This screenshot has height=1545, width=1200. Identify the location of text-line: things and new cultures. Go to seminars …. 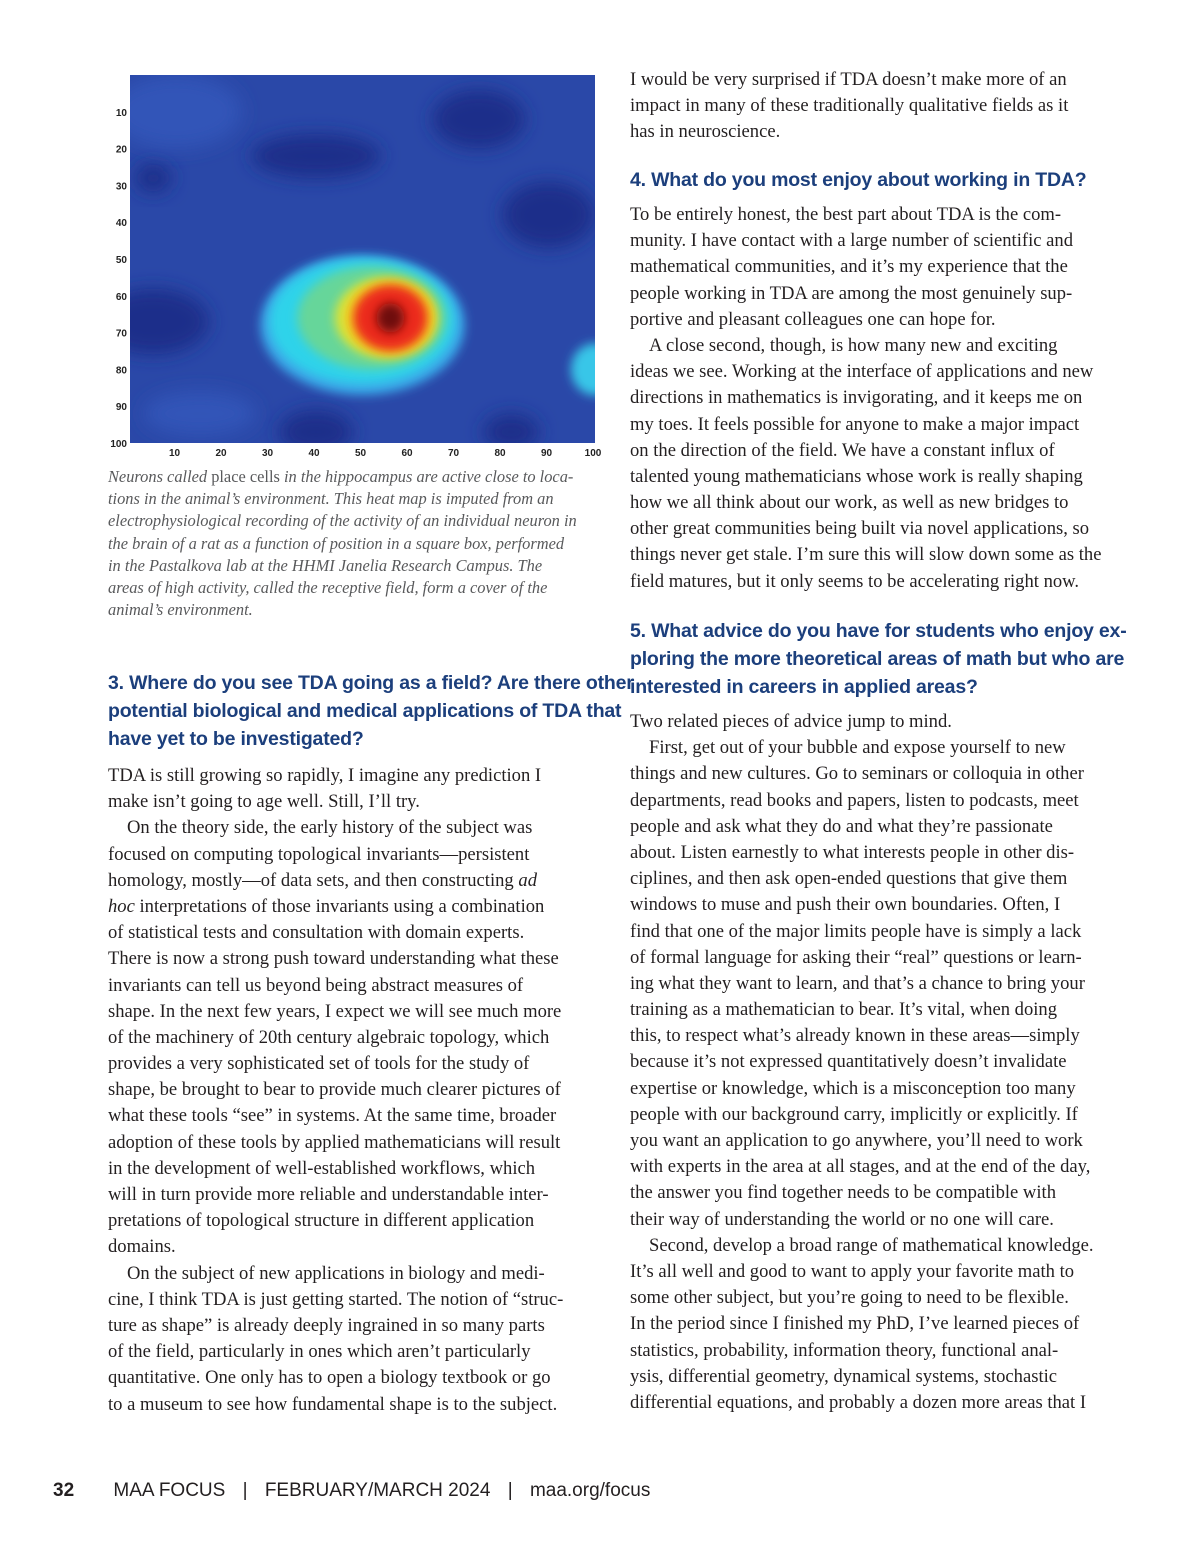
(862, 774).